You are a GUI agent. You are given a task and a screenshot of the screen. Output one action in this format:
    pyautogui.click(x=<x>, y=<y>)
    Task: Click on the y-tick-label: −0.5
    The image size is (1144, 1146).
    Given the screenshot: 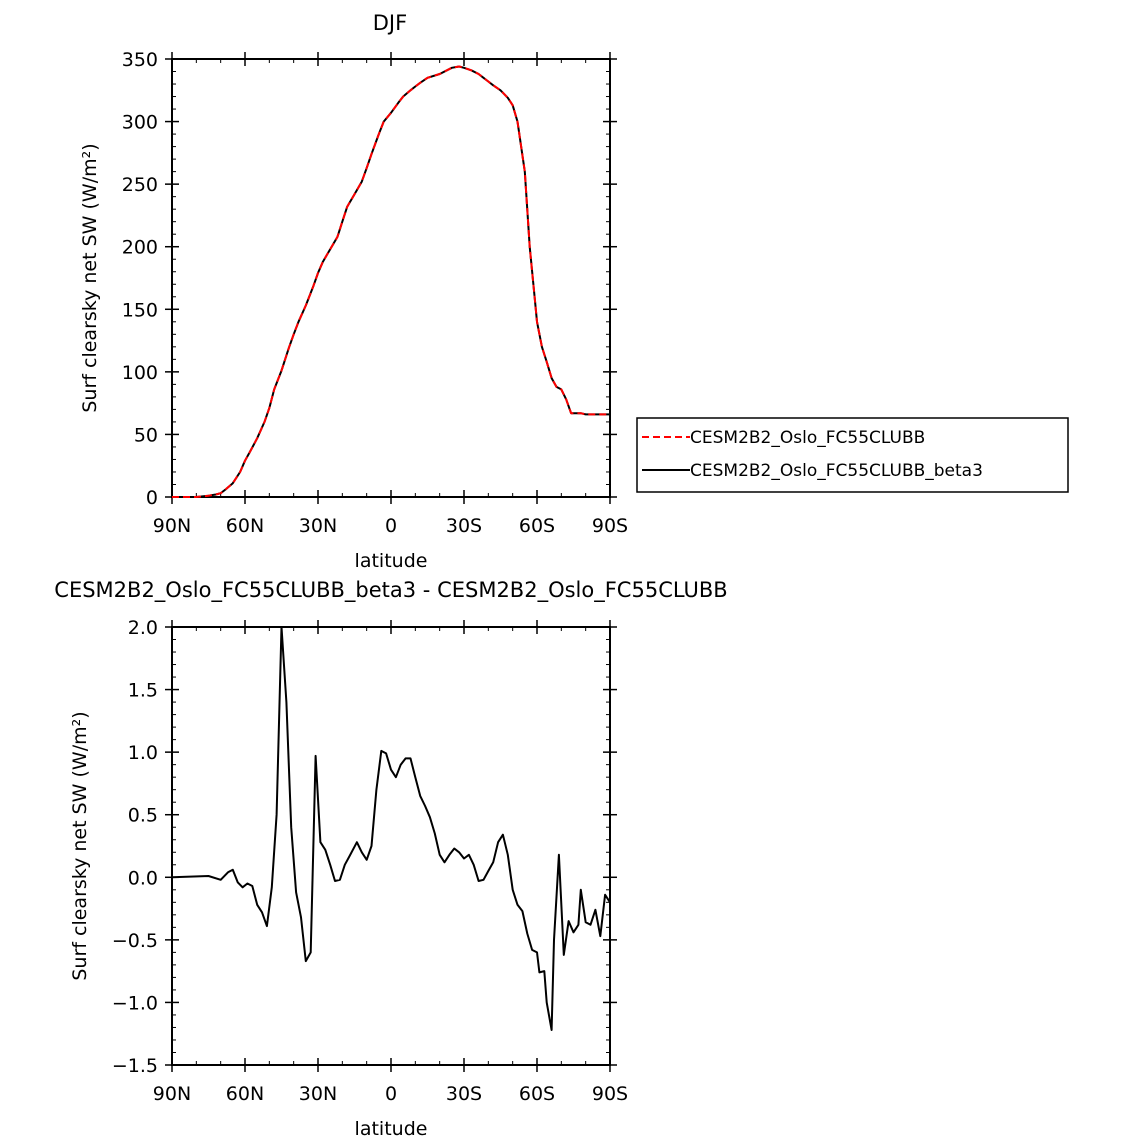 What is the action you would take?
    pyautogui.click(x=135, y=941)
    